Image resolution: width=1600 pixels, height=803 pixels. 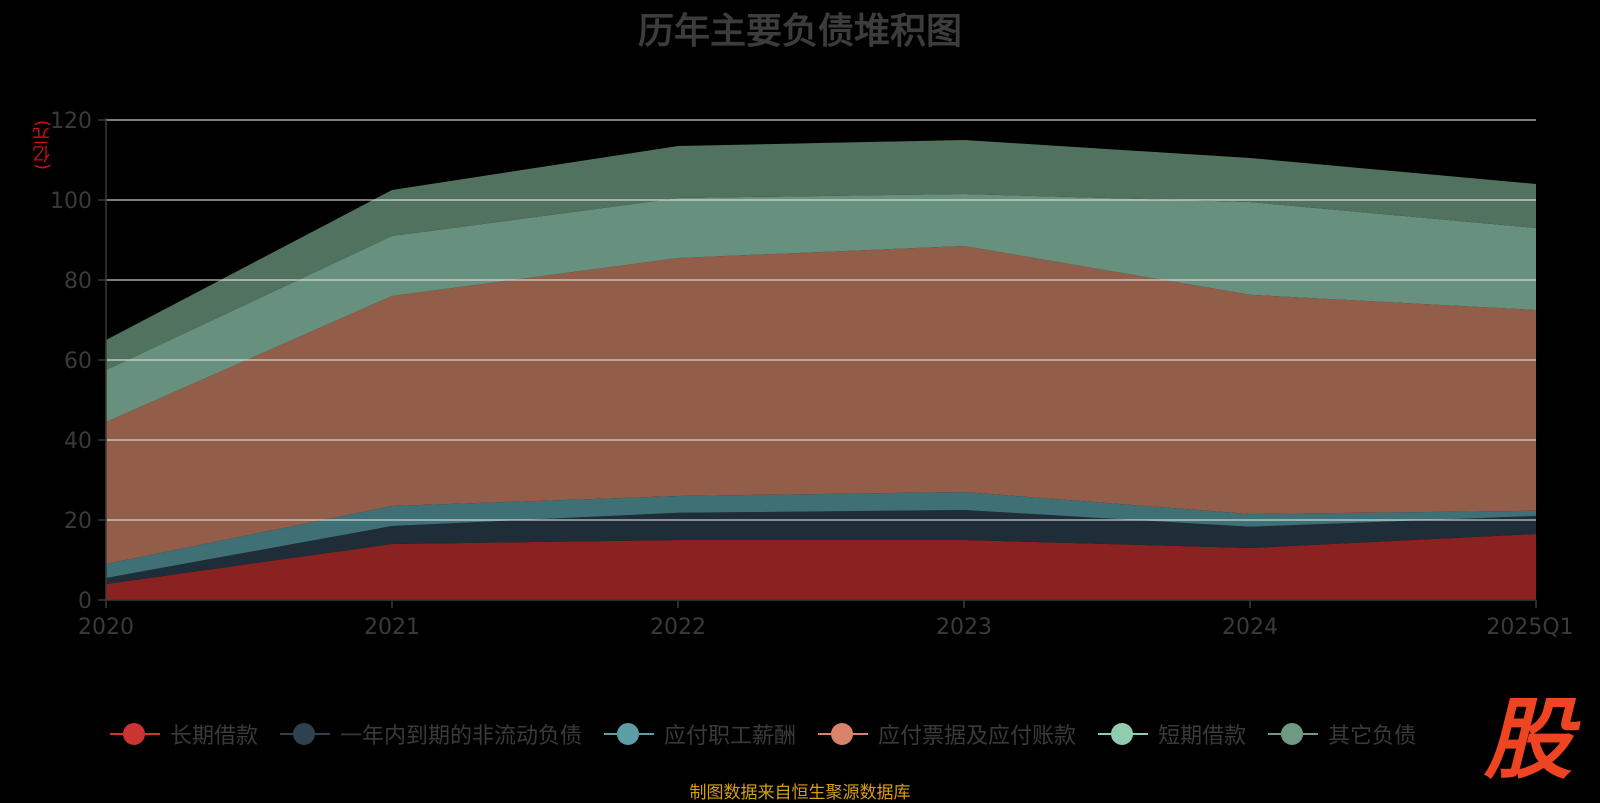 I want to click on legend-item-short-term-loans: 短期借款, so click(x=1172, y=734).